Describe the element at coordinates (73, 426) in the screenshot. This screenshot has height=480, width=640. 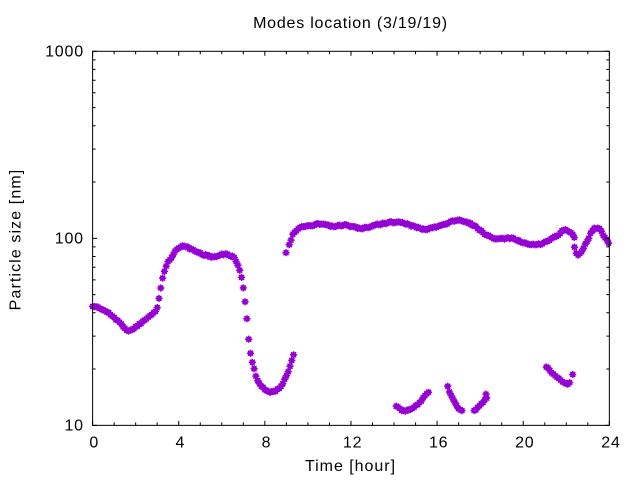
I see `svg-text: 10` at that location.